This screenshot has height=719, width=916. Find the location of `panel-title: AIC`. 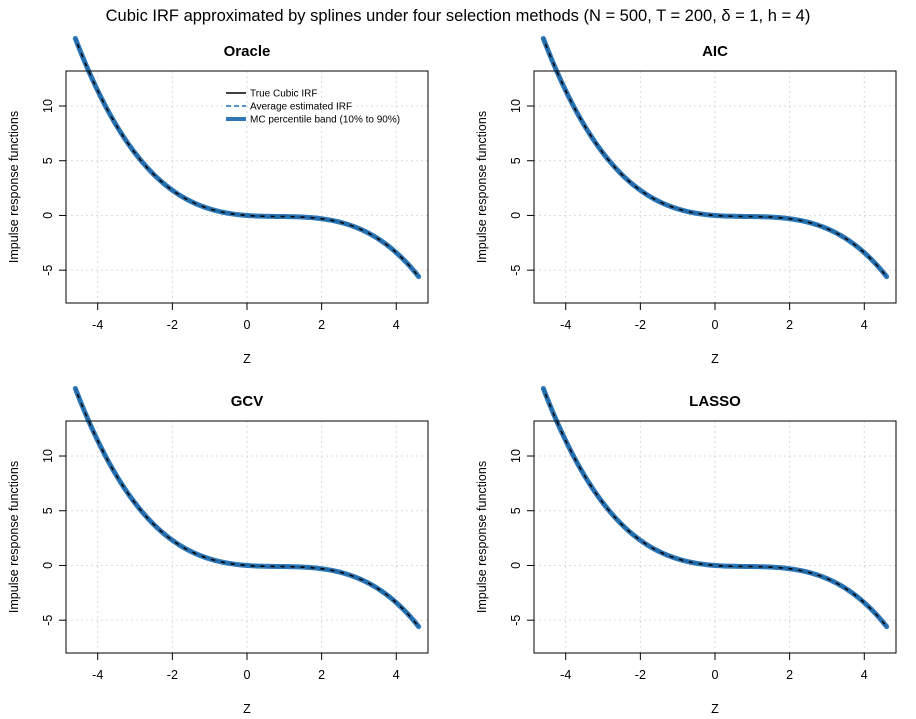

panel-title: AIC is located at coordinates (715, 51).